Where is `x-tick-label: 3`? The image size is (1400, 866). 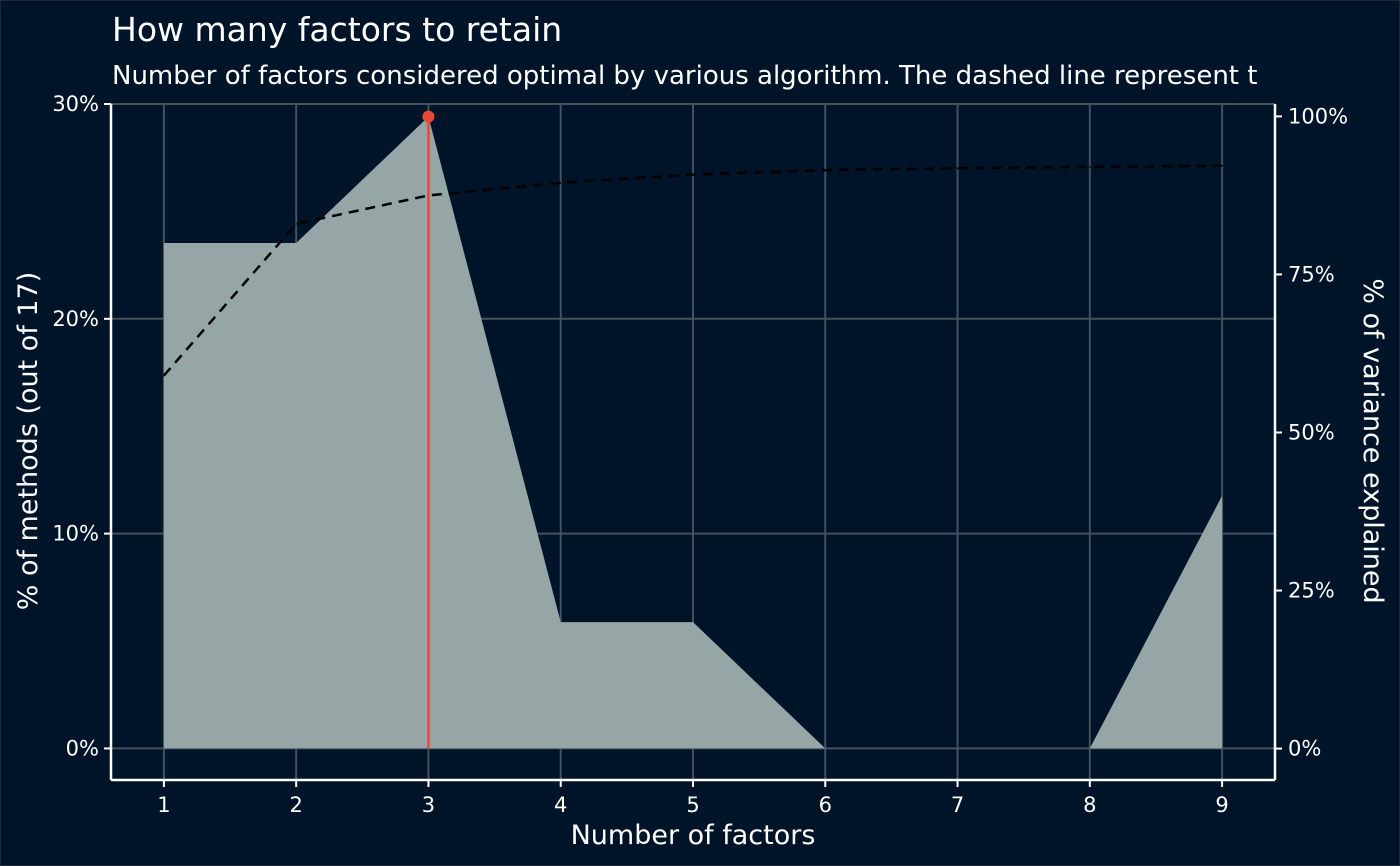 x-tick-label: 3 is located at coordinates (428, 805).